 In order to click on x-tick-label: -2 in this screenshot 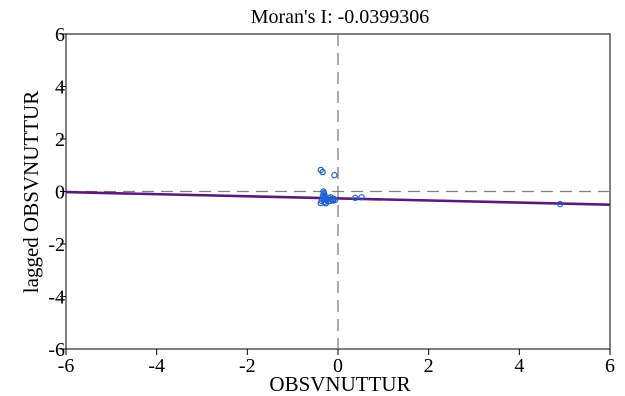, I will do `click(247, 366)`.